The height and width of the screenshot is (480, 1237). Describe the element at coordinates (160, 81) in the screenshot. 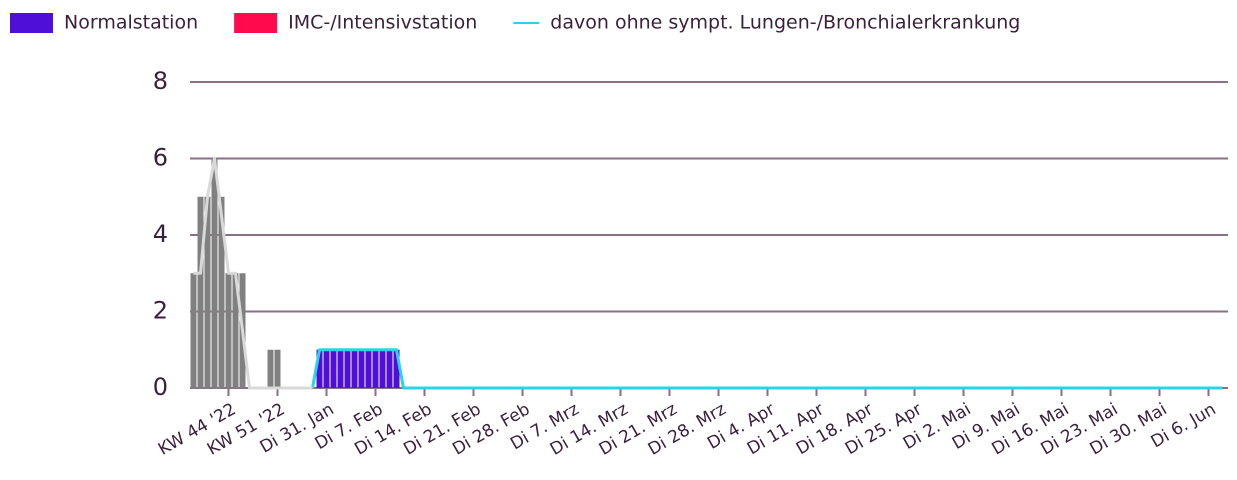

I see `y-tick-label: 8` at that location.